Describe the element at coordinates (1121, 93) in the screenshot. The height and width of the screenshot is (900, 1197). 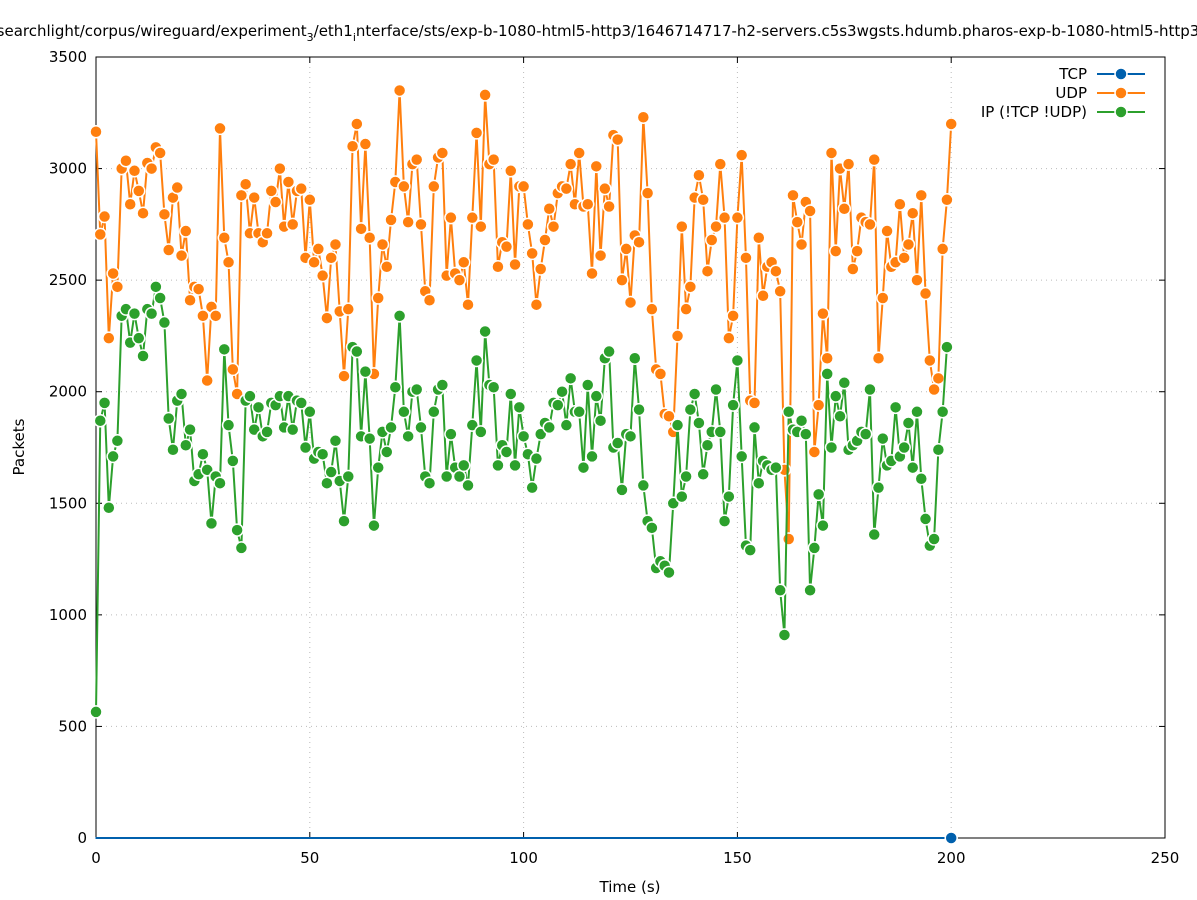
I see `legend-marker` at that location.